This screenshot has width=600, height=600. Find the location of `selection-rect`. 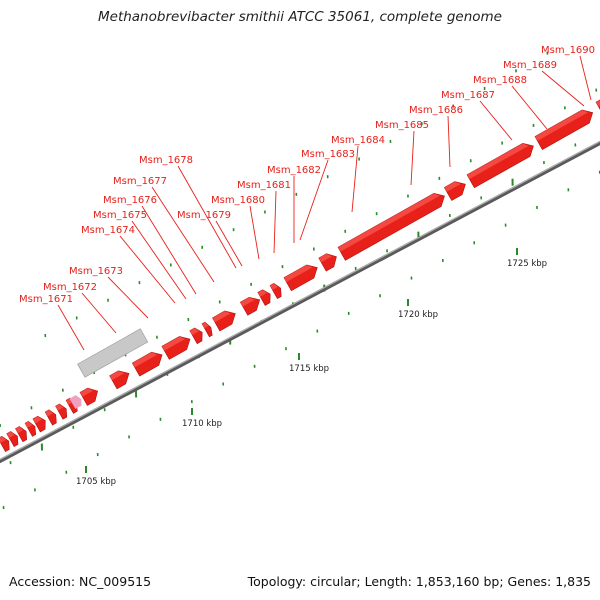

selection-rect is located at coordinates (113, 353).